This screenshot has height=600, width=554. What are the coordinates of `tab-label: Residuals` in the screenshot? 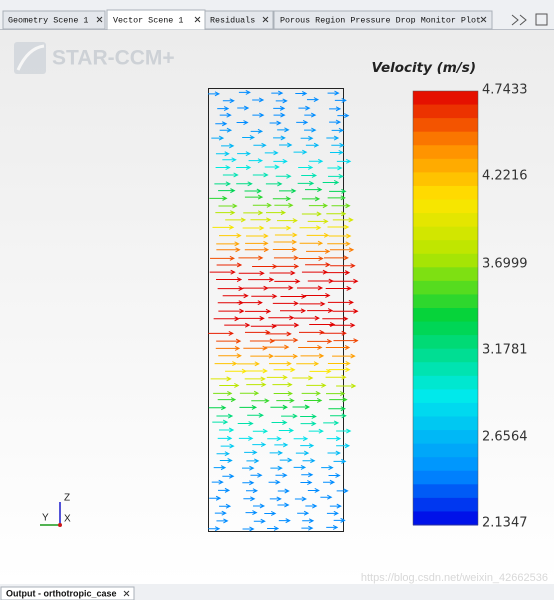 It's located at (232, 21).